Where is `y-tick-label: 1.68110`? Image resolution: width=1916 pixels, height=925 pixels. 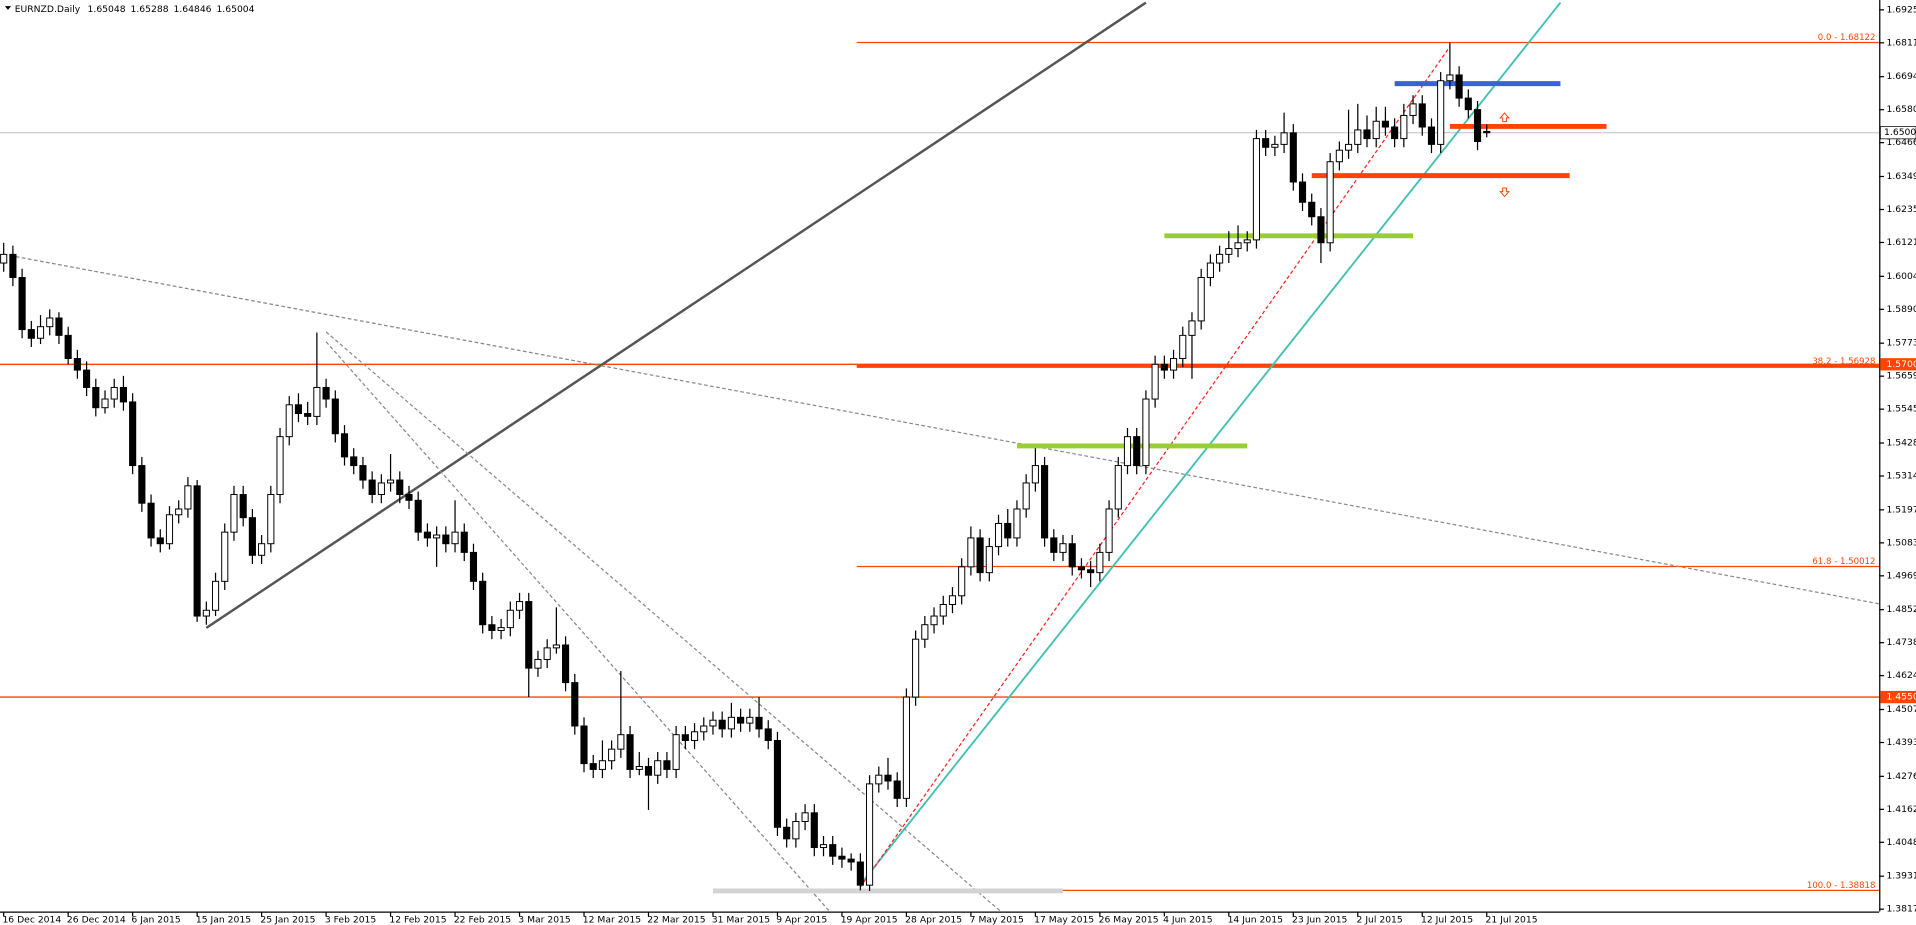
y-tick-label: 1.68110 is located at coordinates (1901, 42).